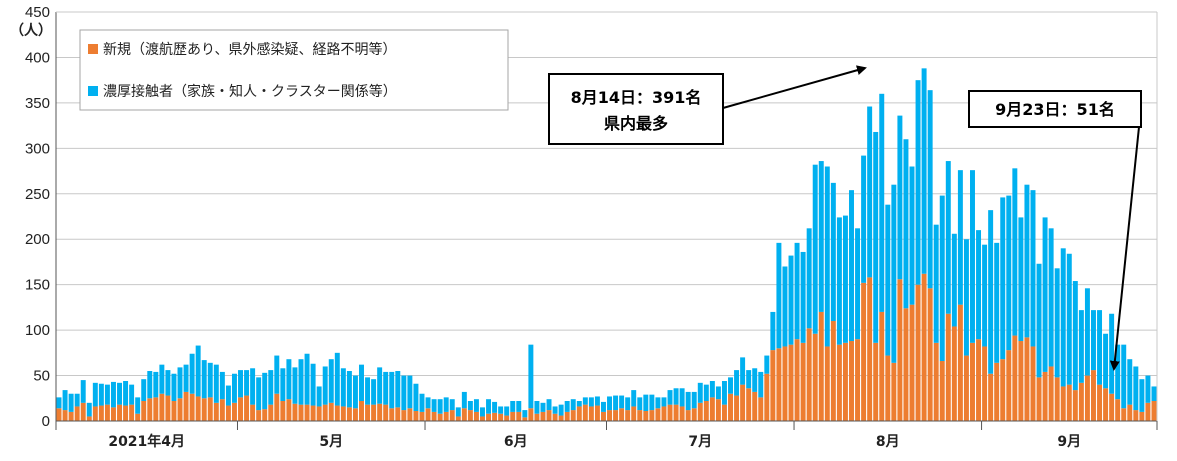  Describe the element at coordinates (41, 376) in the screenshot. I see `y-tick-label: 50` at that location.